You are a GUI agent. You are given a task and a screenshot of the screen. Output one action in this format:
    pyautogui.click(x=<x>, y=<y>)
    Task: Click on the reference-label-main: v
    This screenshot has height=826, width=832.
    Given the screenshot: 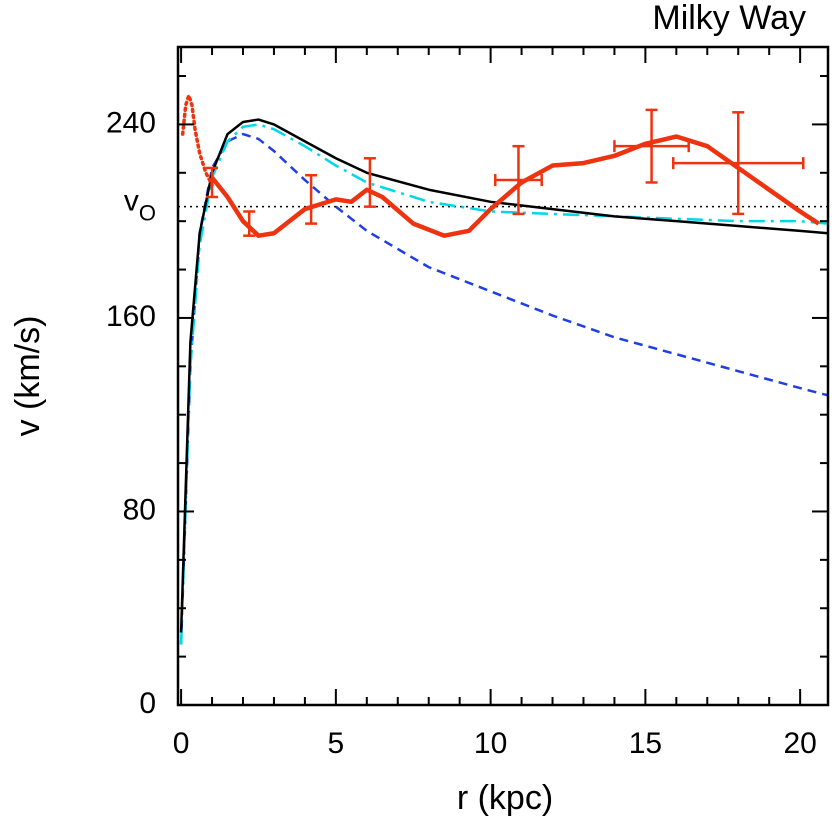 What is the action you would take?
    pyautogui.click(x=131, y=201)
    